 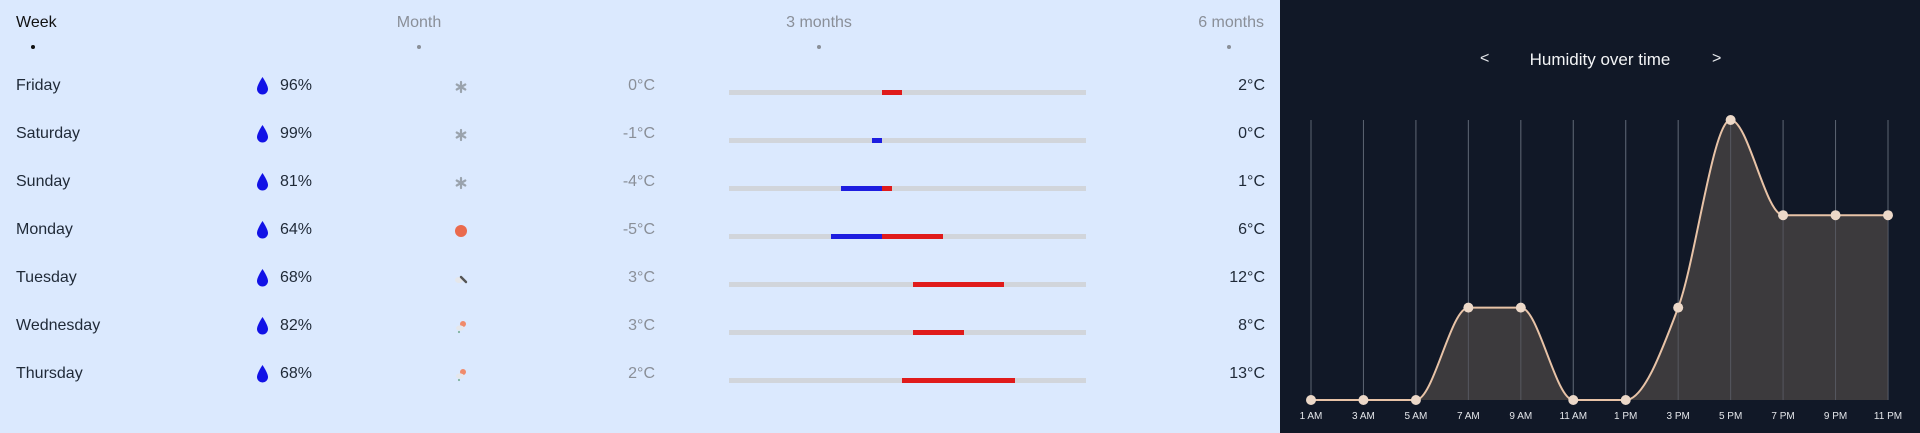 I want to click on forecast-row-friday: Friday 96% 0°C 2°C, so click(x=640, y=87).